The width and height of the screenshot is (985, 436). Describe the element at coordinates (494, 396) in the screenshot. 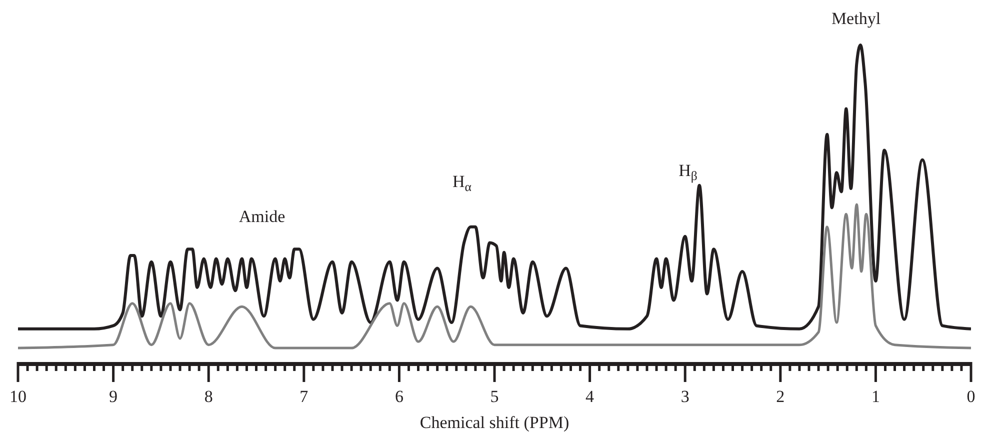

I see `x-tick-label: 5` at that location.